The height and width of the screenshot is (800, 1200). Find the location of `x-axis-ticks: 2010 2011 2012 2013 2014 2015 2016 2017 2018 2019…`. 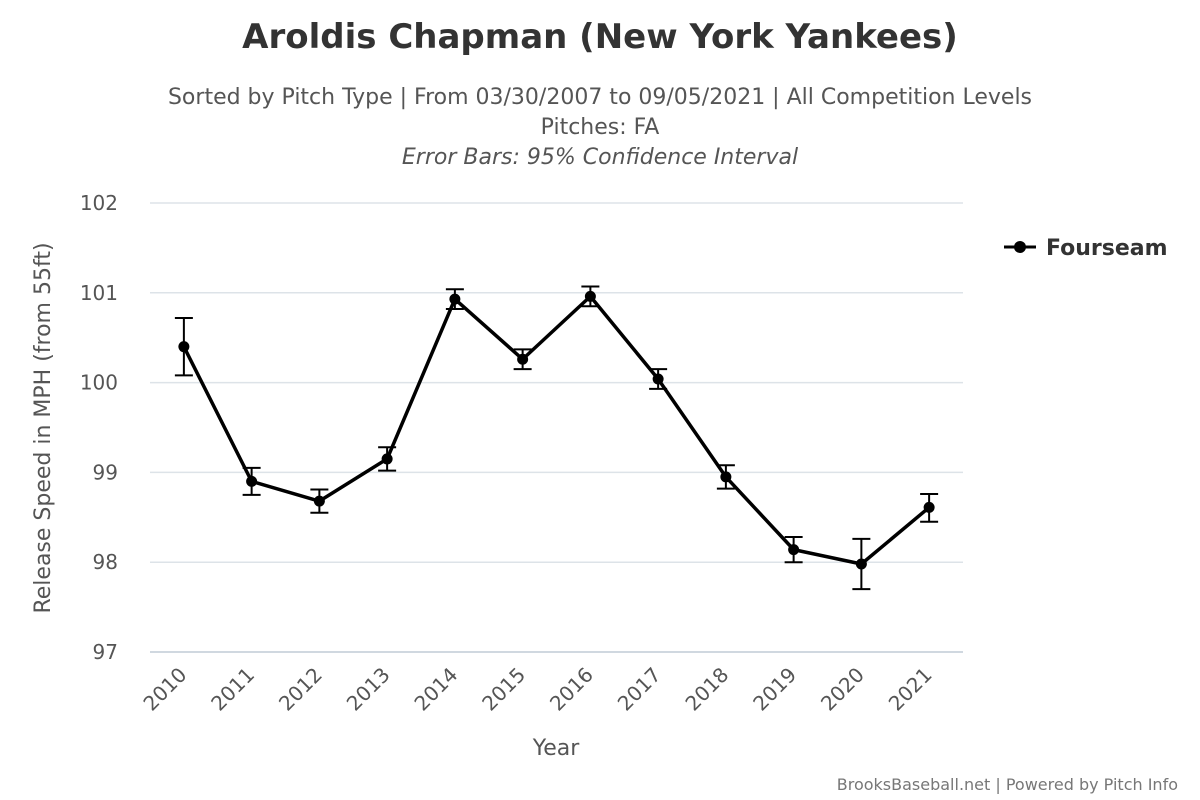

x-axis-ticks: 2010 2011 2012 2013 2014 2015 2016 2017 2018 2019… is located at coordinates (537, 689).